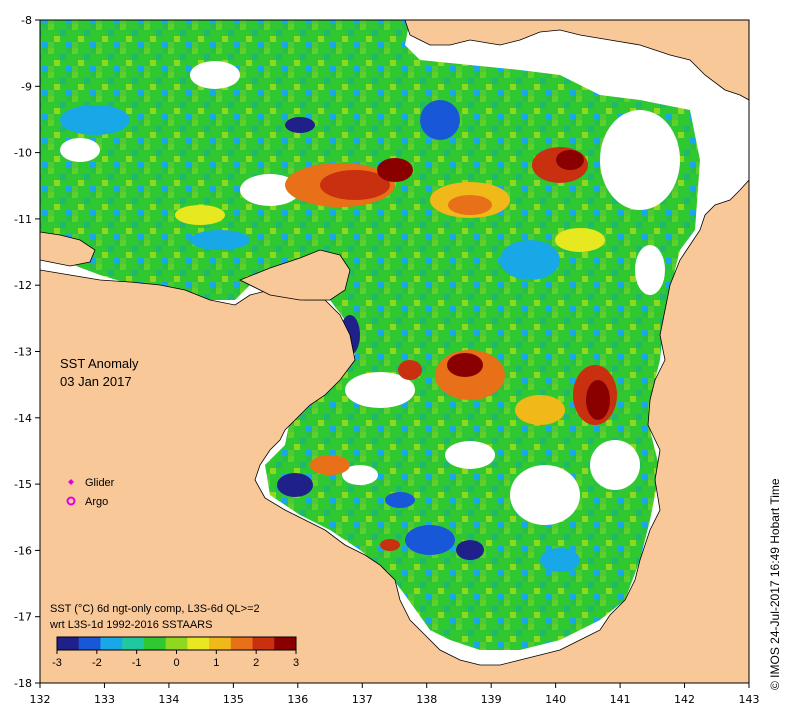  Describe the element at coordinates (426, 699) in the screenshot. I see `x-tick-label: 138` at that location.